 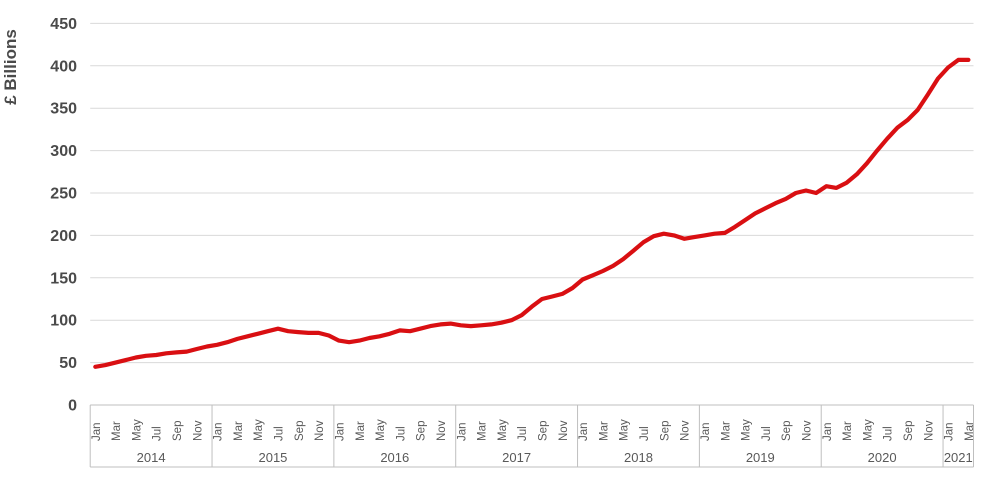 What do you see at coordinates (63, 151) in the screenshot?
I see `y-tick-label: 300` at bounding box center [63, 151].